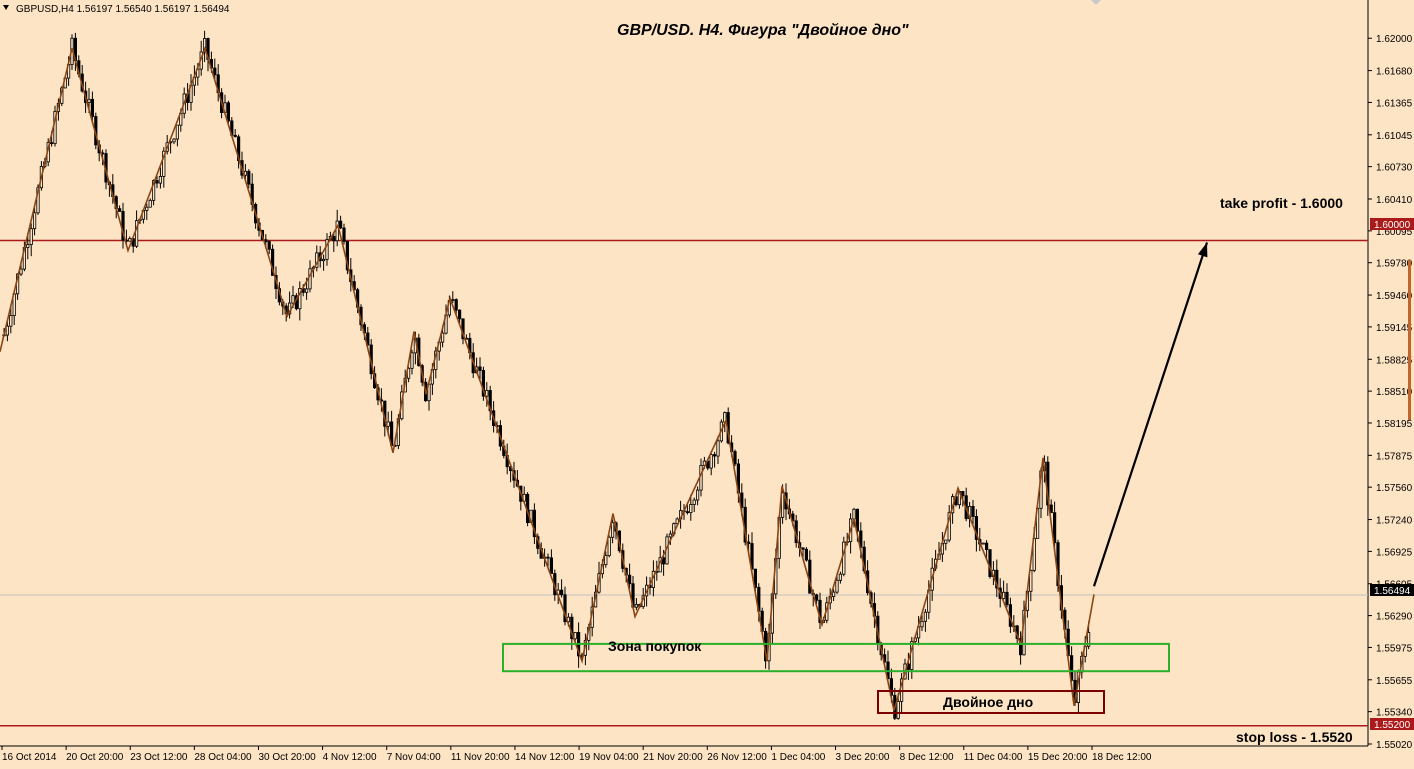 The width and height of the screenshot is (1414, 769). What do you see at coordinates (95, 757) in the screenshot?
I see `x-tick-label: 20 Oct 20:00` at bounding box center [95, 757].